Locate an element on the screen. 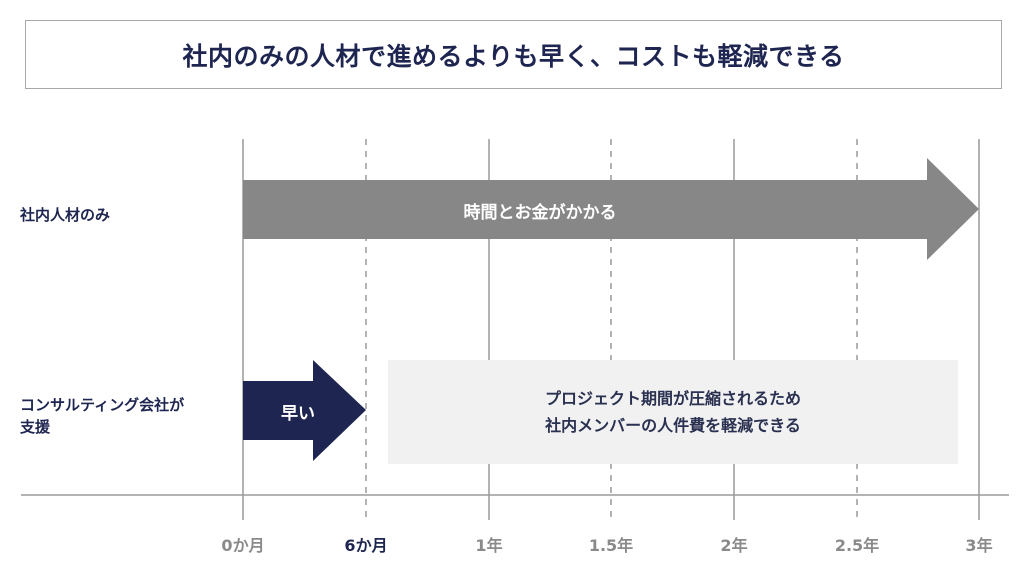  arrow-consulting is located at coordinates (304, 410).